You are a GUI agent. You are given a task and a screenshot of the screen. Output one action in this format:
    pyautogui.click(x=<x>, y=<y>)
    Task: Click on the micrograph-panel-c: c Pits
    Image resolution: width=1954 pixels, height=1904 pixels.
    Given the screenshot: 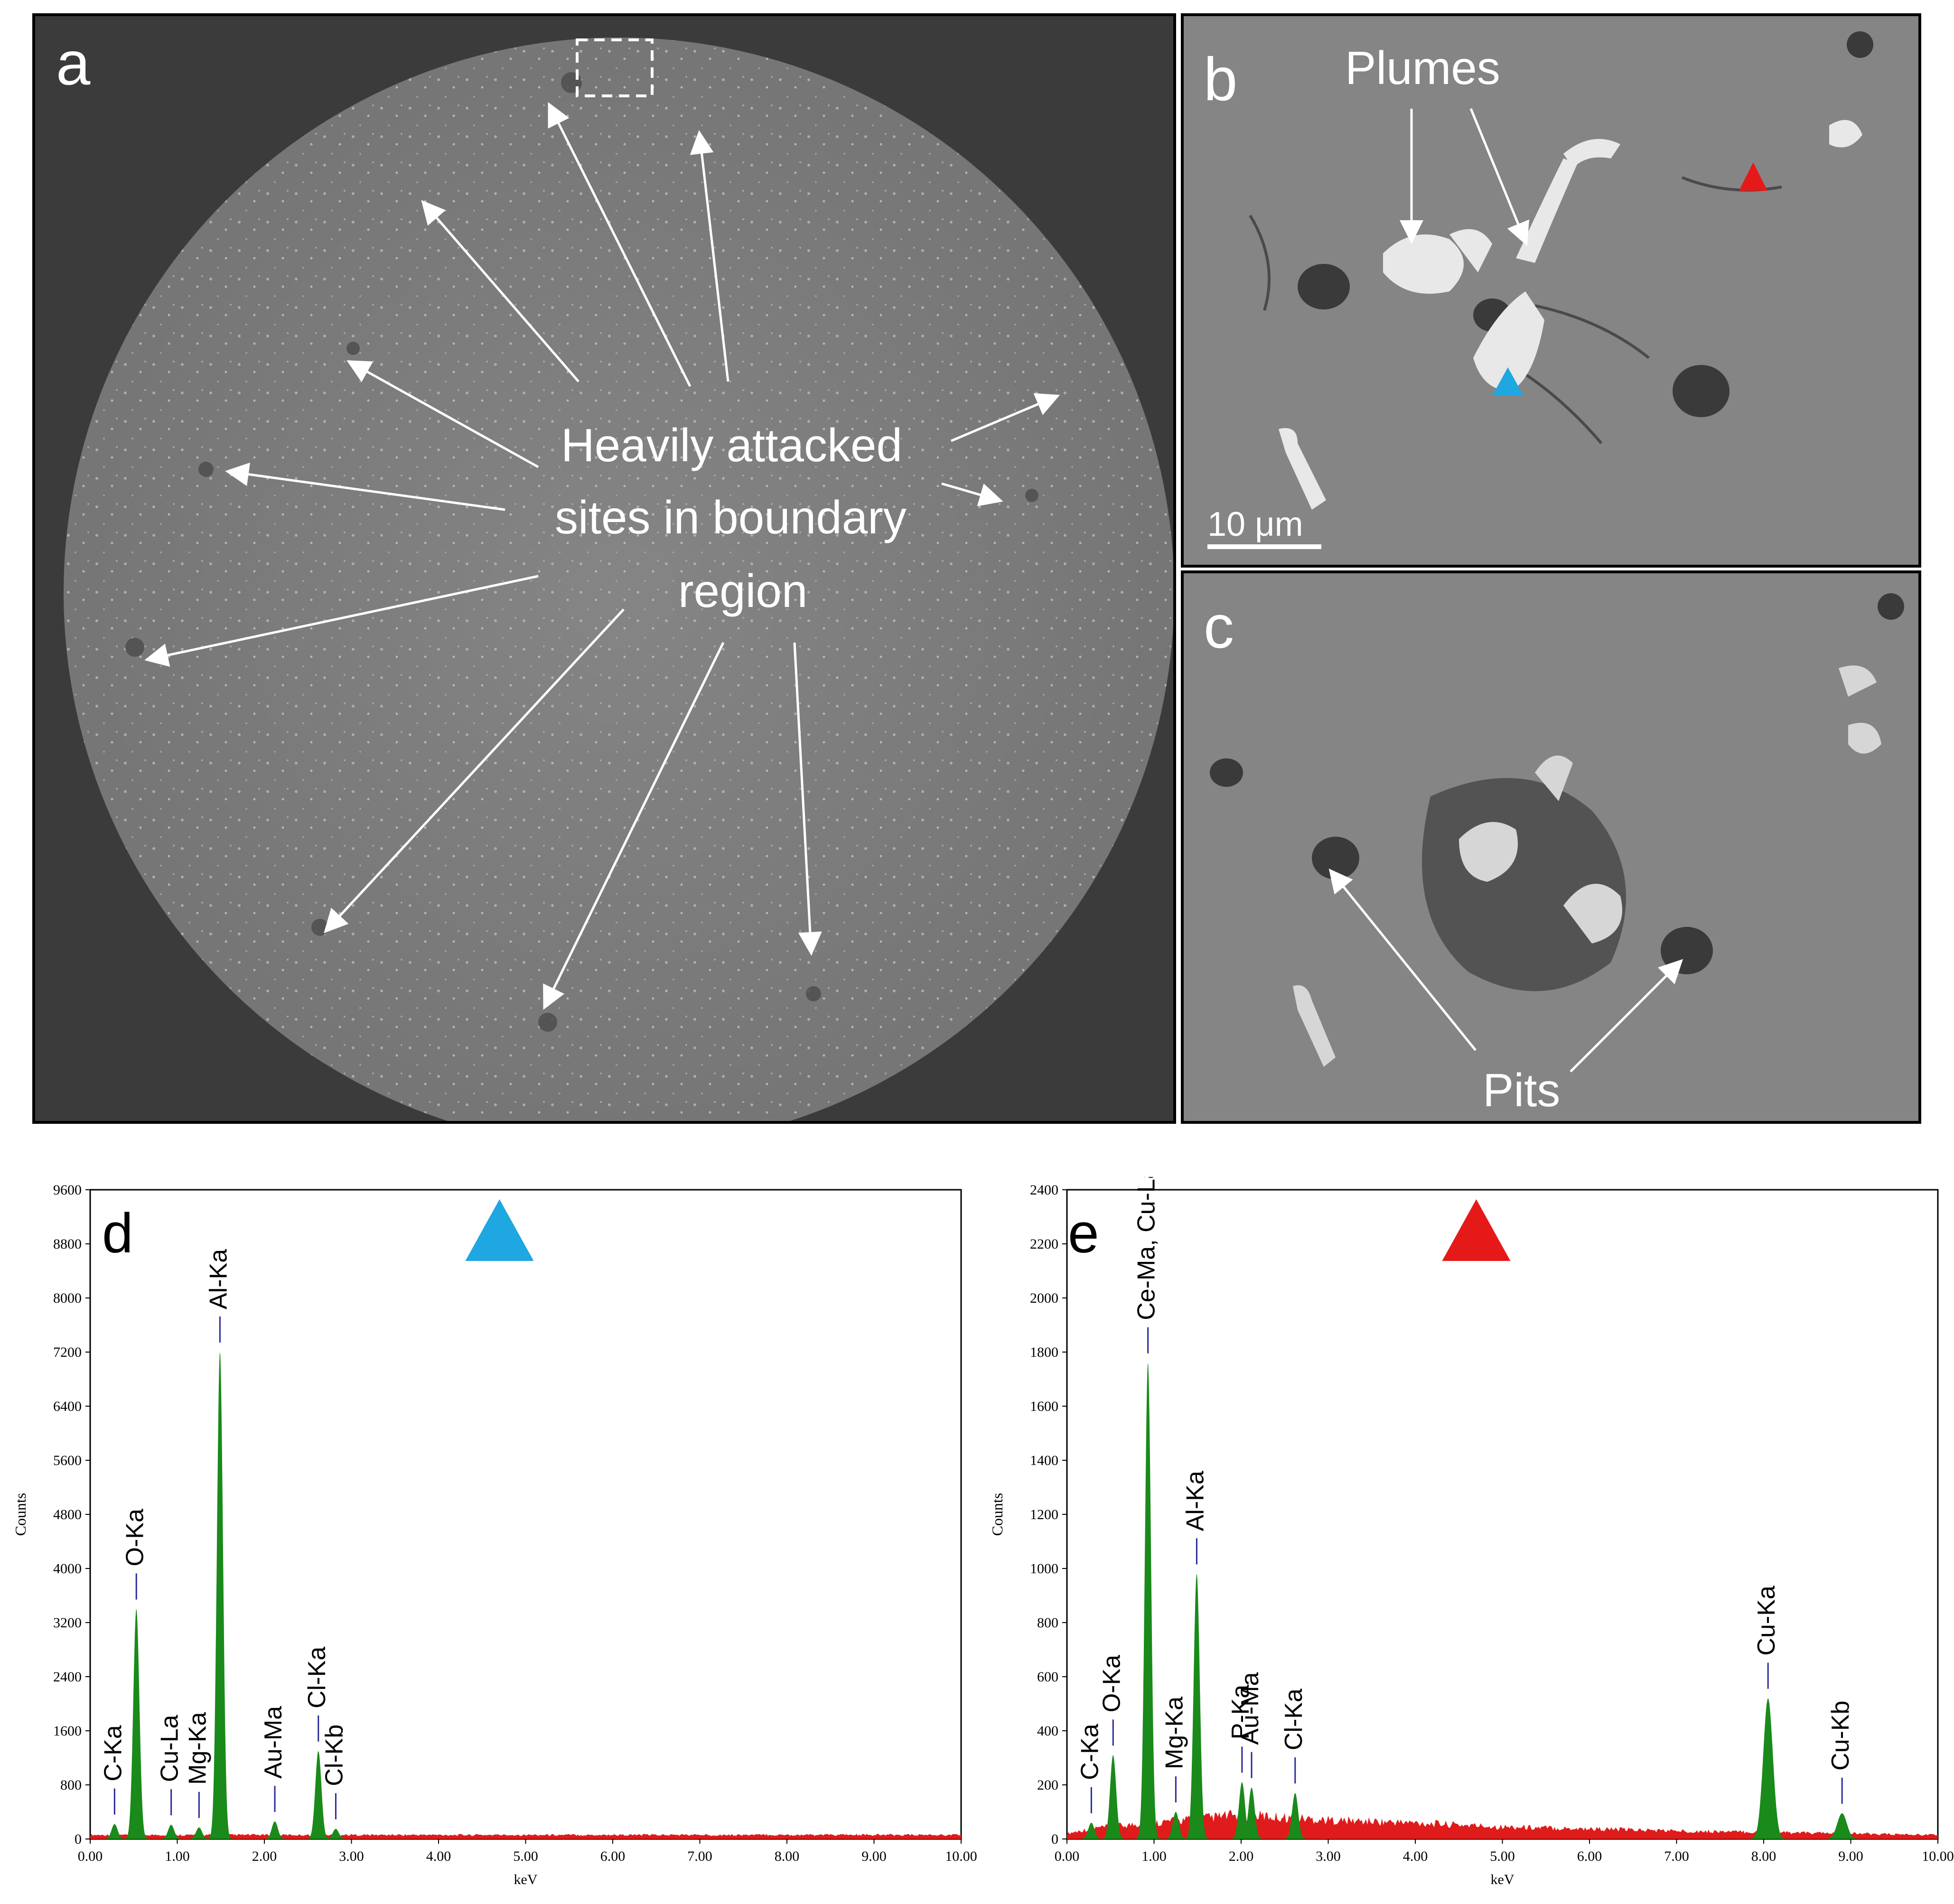 What is the action you would take?
    pyautogui.click(x=1551, y=847)
    